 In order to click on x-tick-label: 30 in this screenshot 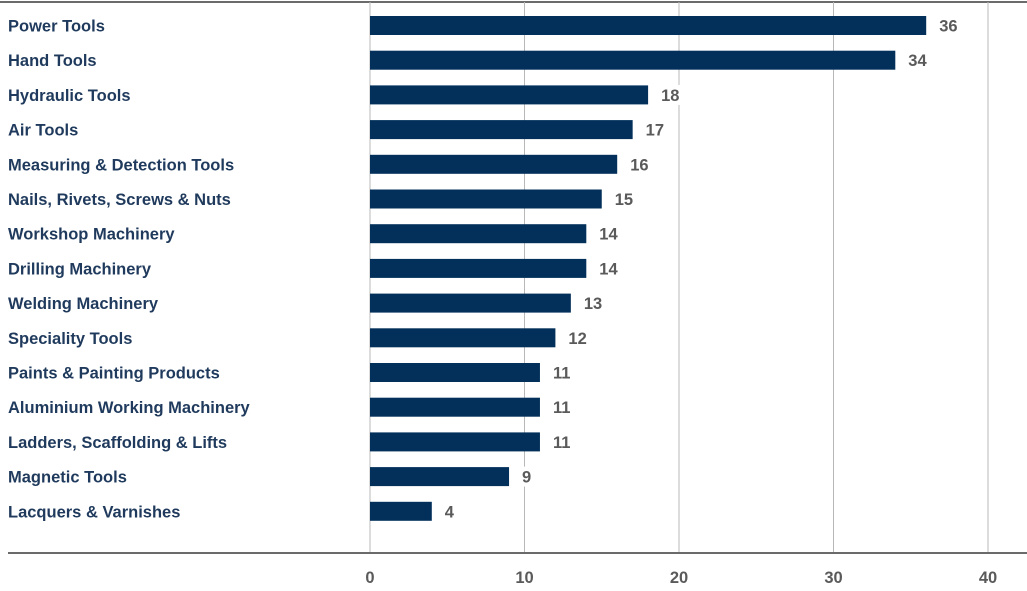, I will do `click(833, 578)`.